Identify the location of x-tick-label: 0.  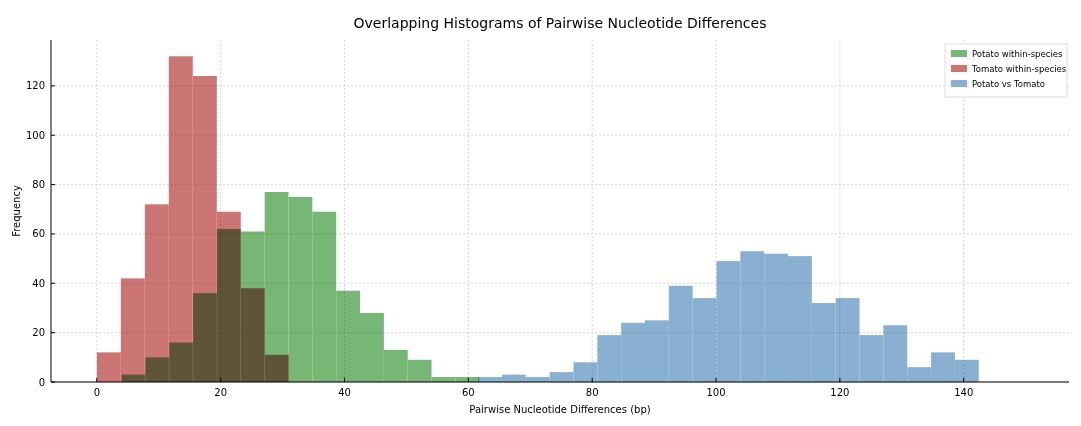
(97, 392).